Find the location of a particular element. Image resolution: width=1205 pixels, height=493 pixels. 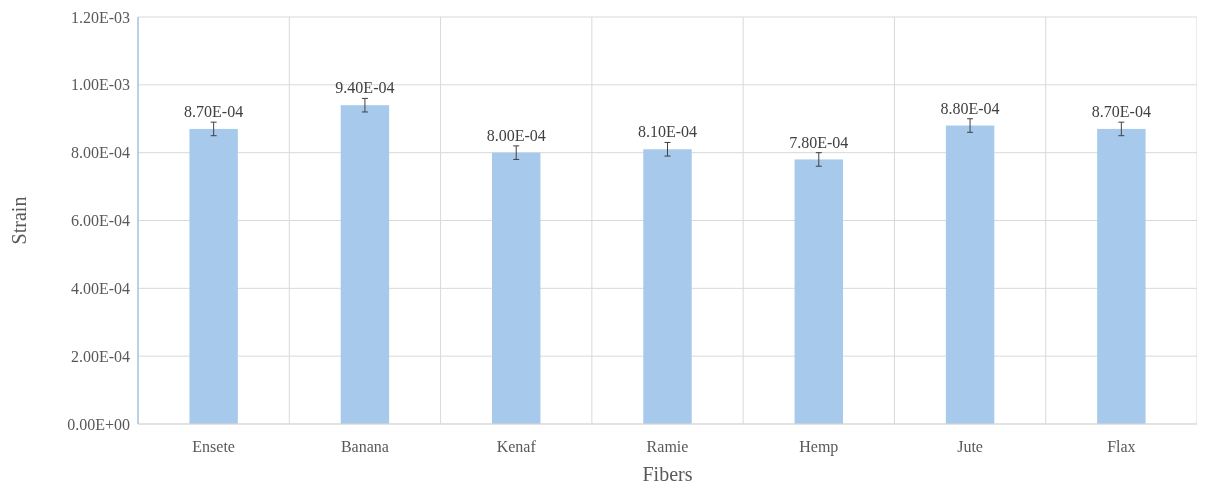

y-tick-label: 4.00E-04 is located at coordinates (100, 288).